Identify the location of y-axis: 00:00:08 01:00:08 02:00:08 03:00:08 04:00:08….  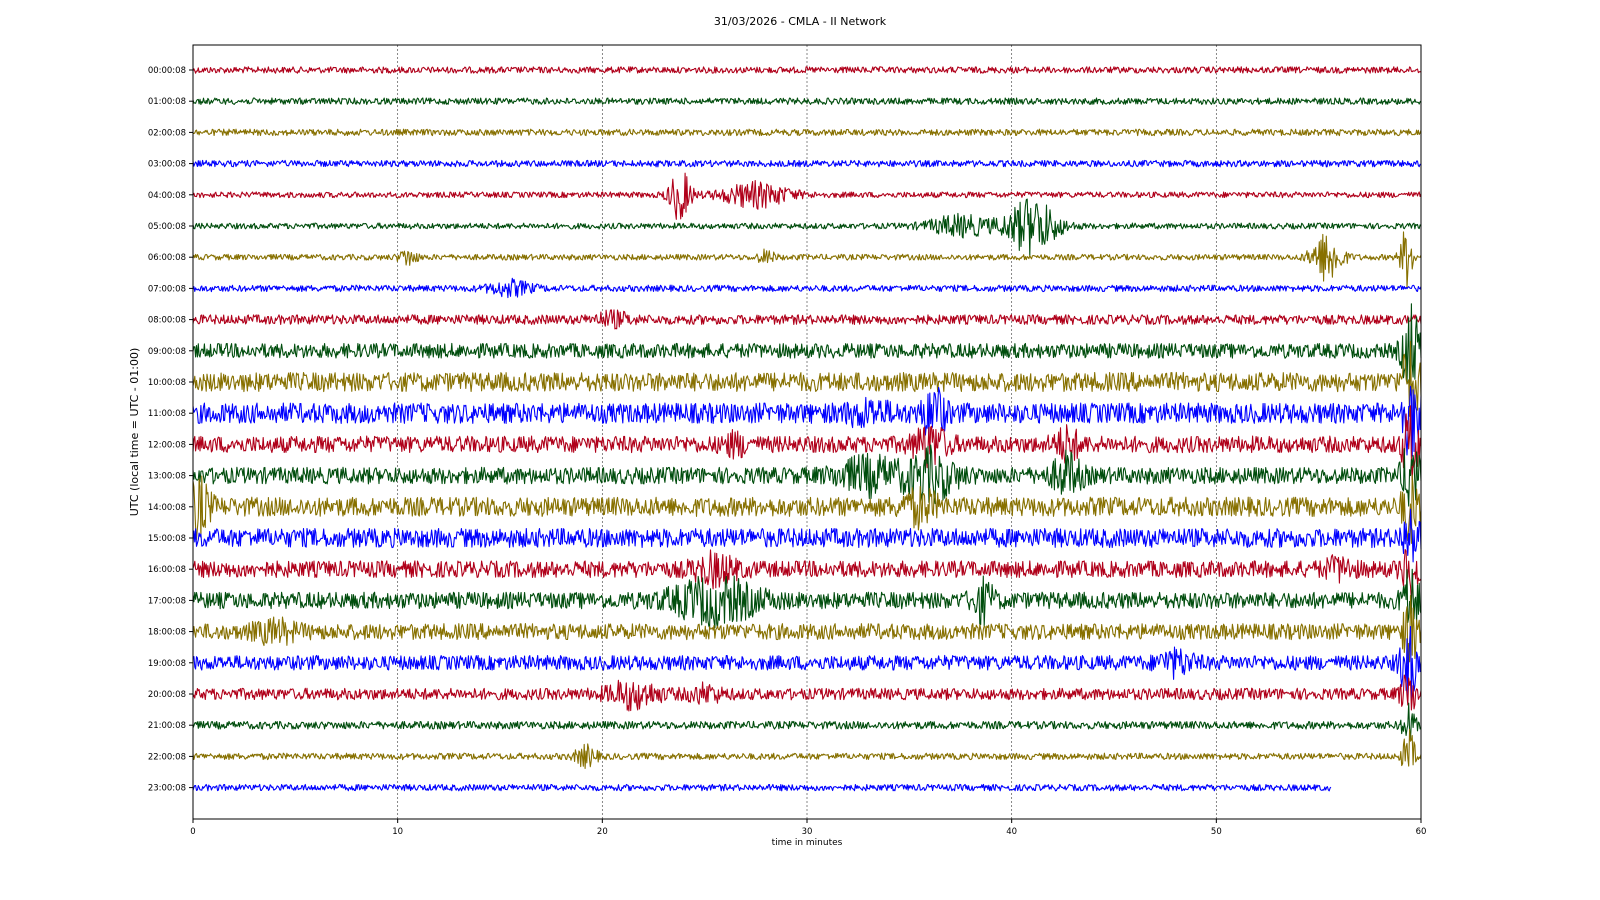
(170, 430).